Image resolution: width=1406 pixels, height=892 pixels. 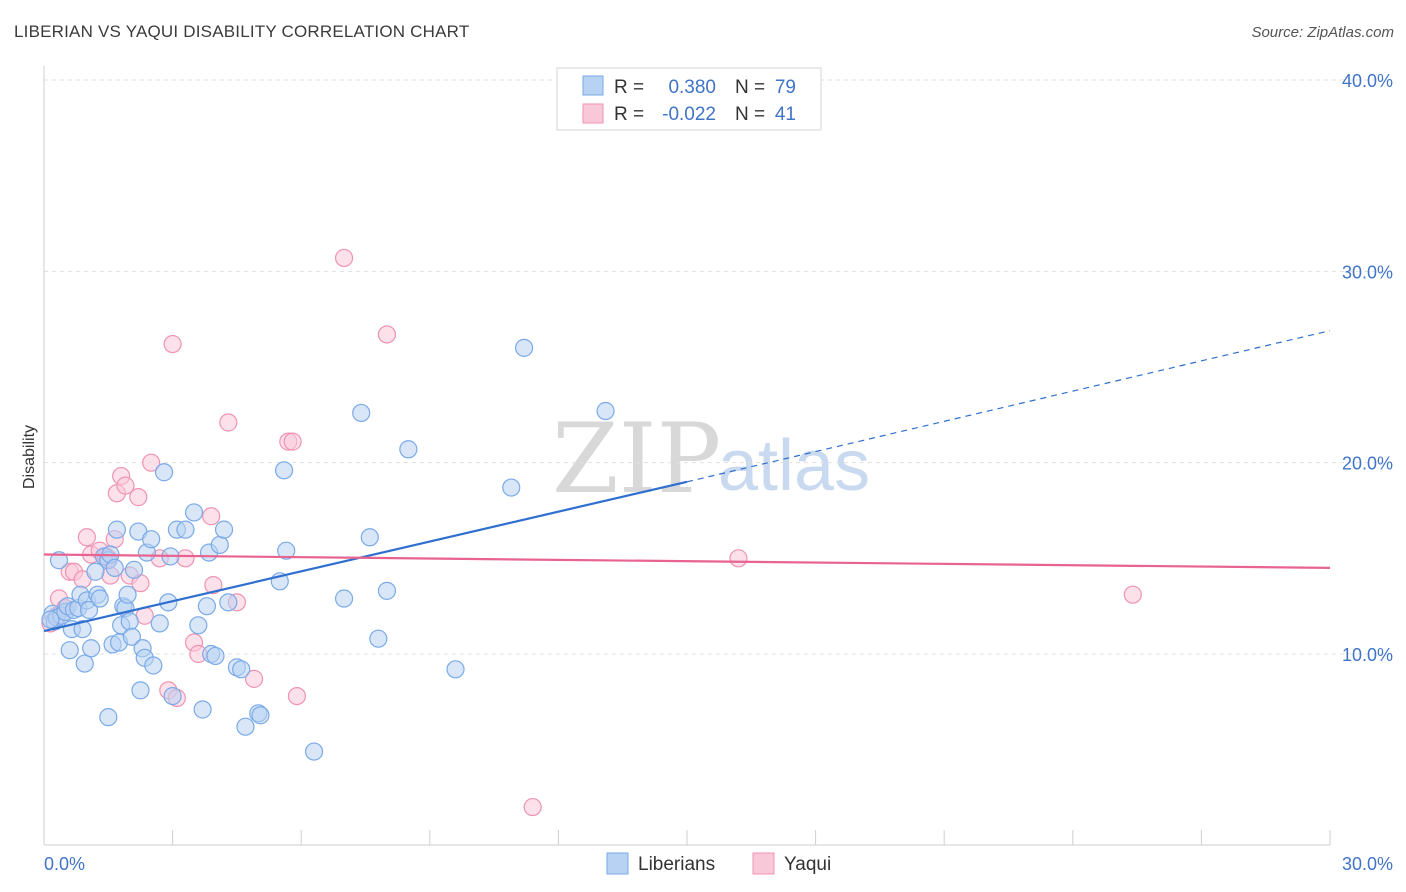 I want to click on y-tick-label: 30.0%, so click(x=1367, y=272).